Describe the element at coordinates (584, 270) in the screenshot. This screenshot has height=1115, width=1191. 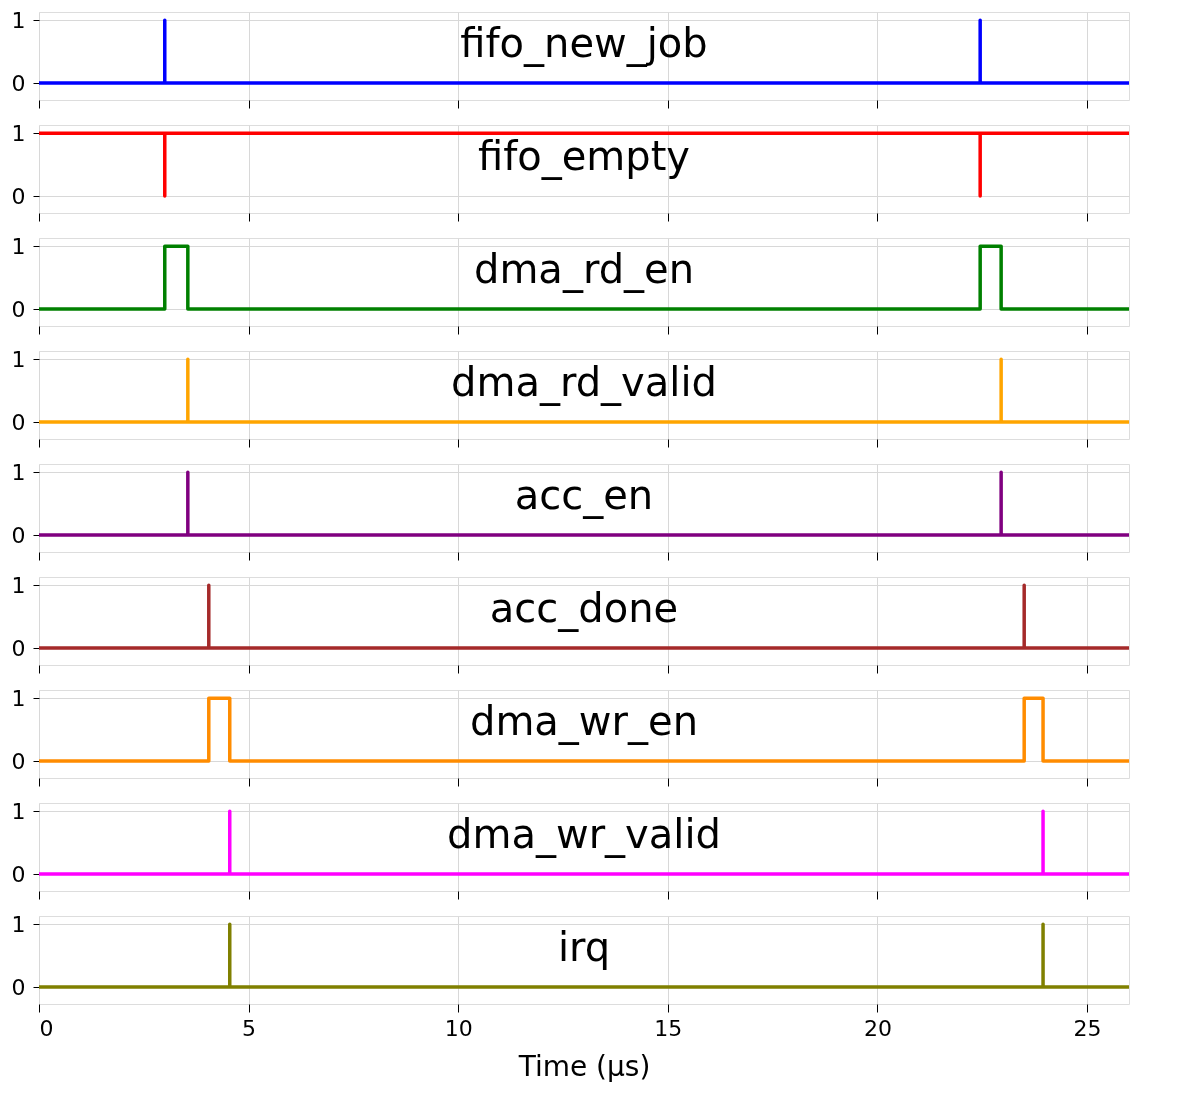
I see `series-label: dma_rd_en` at that location.